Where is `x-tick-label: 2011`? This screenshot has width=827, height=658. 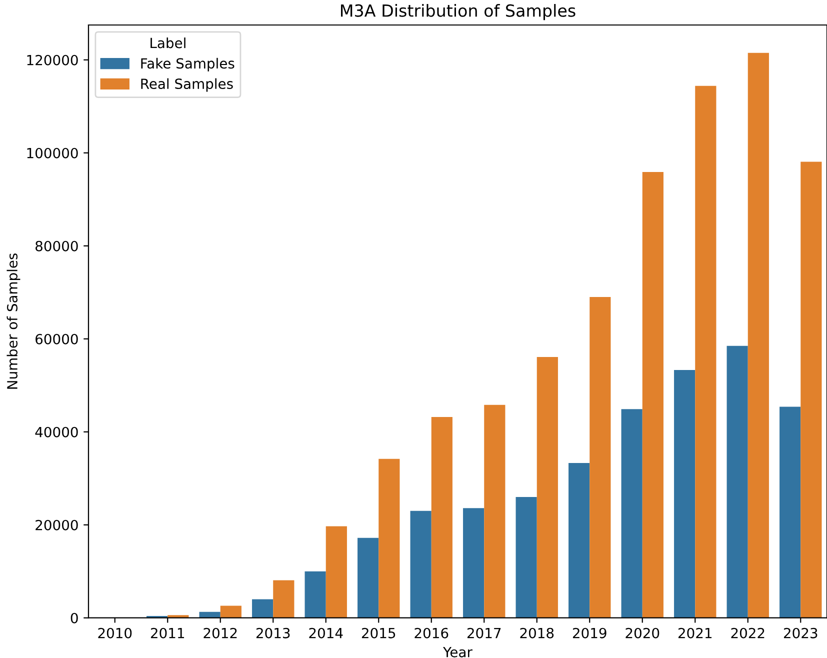
x-tick-label: 2011 is located at coordinates (167, 633).